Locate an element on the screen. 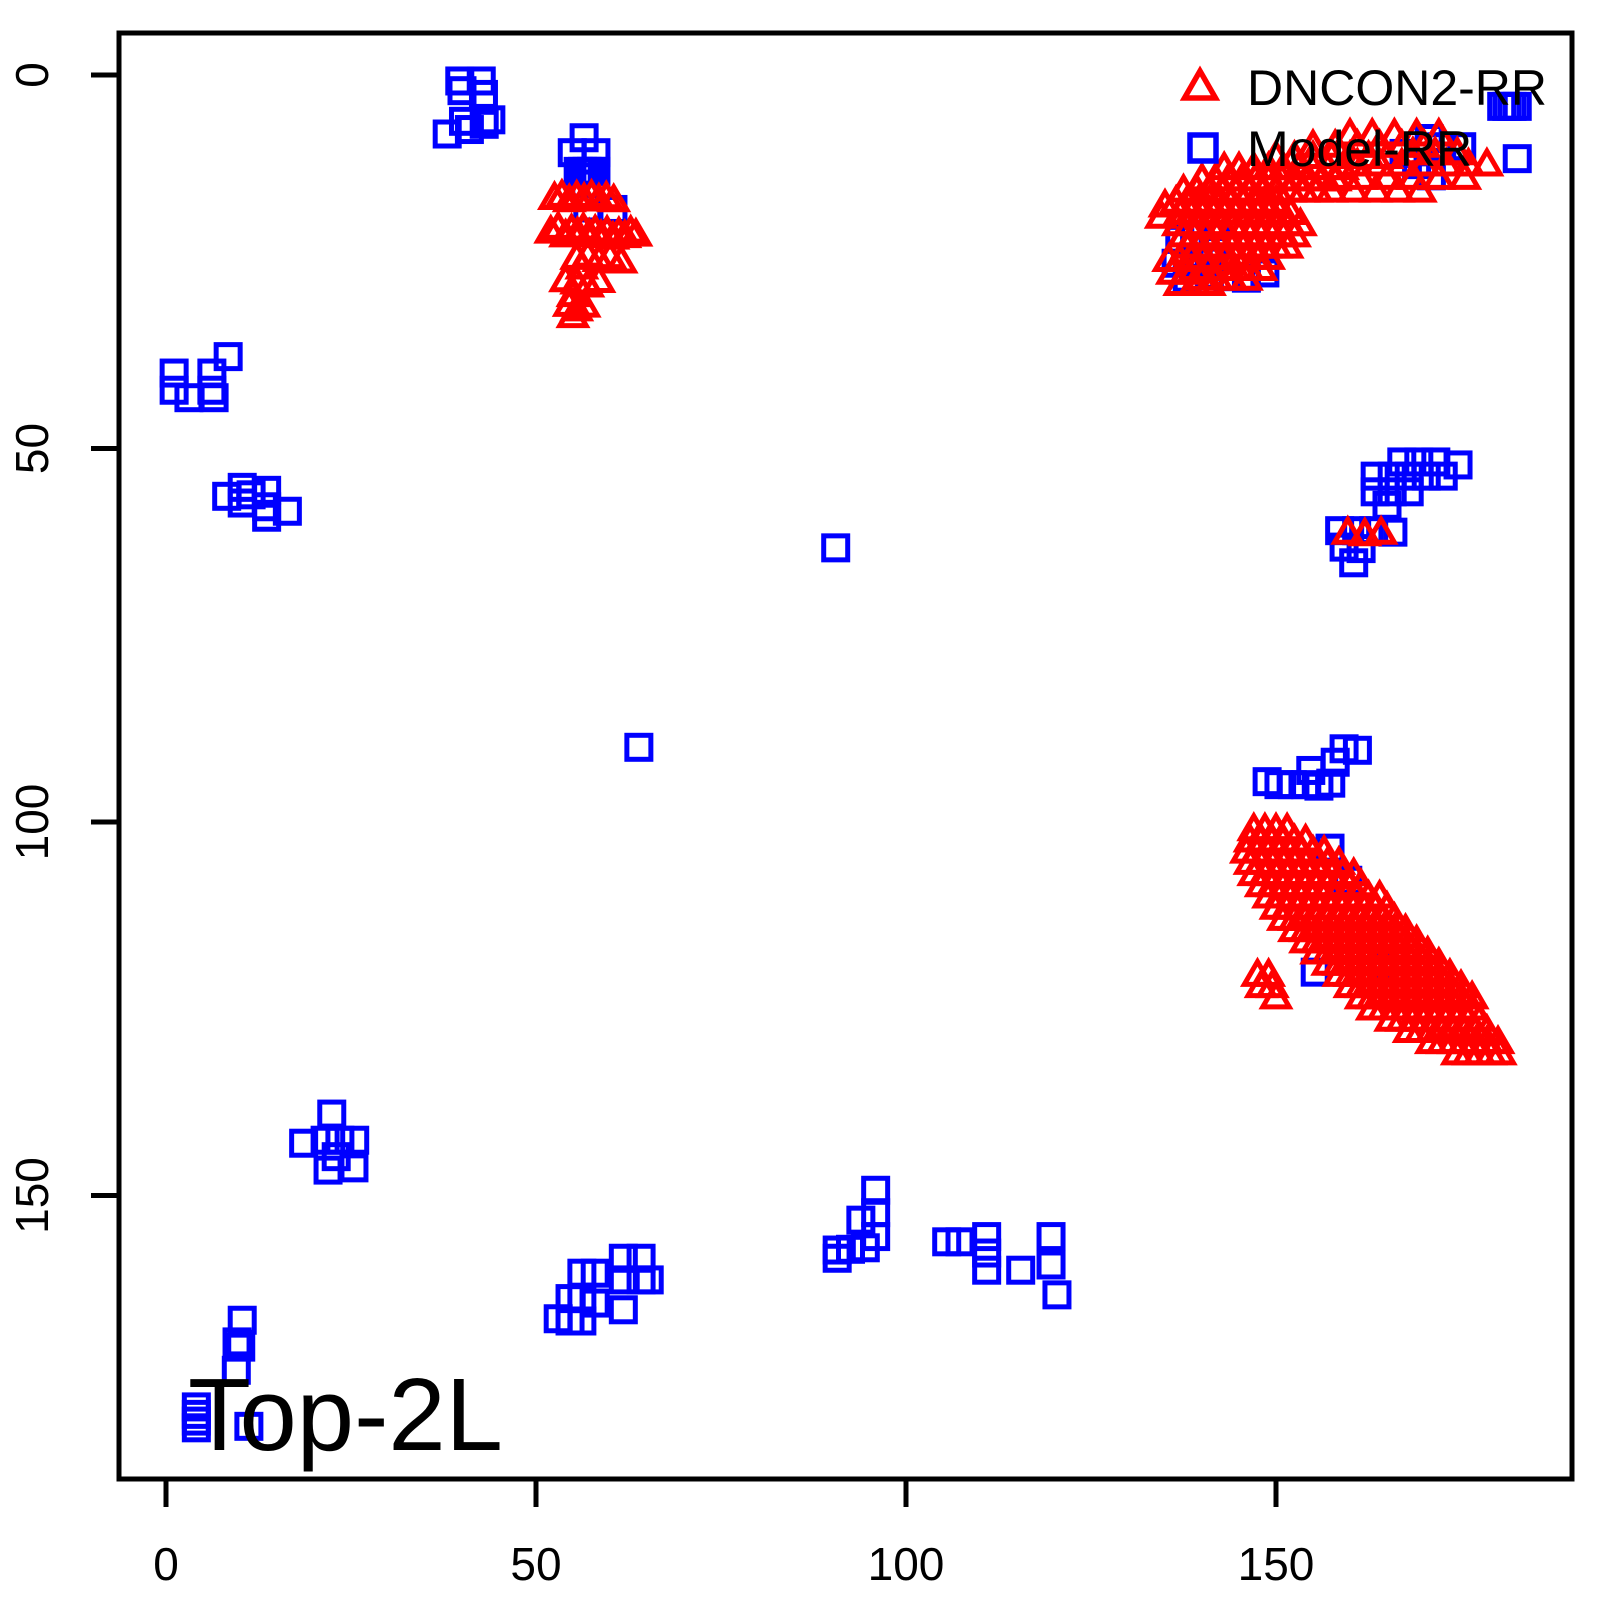 This screenshot has height=1600, width=1600. legend-label-model-rr: Model-RR is located at coordinates (1359, 149).